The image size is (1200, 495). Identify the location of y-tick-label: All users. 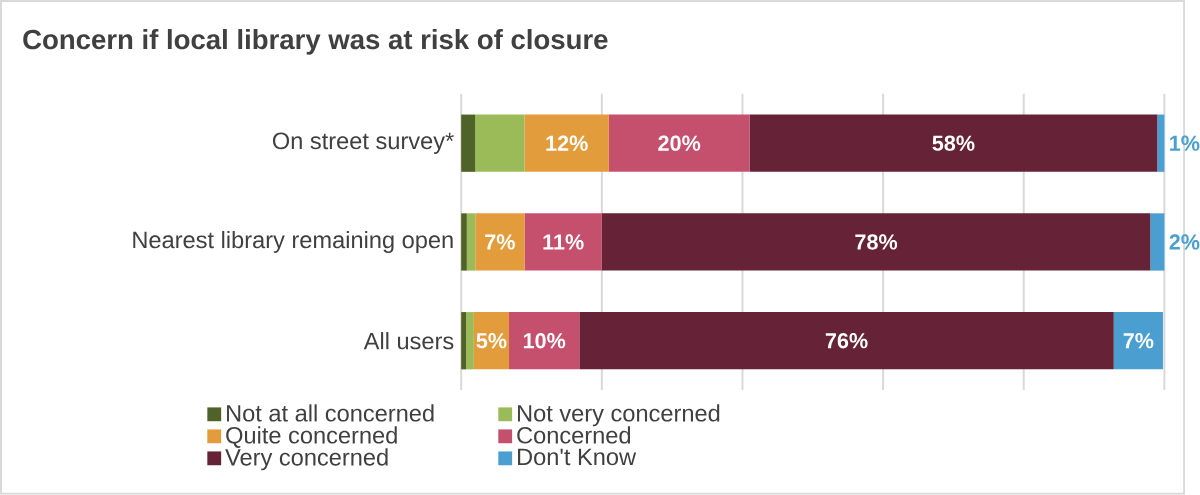
(408, 341).